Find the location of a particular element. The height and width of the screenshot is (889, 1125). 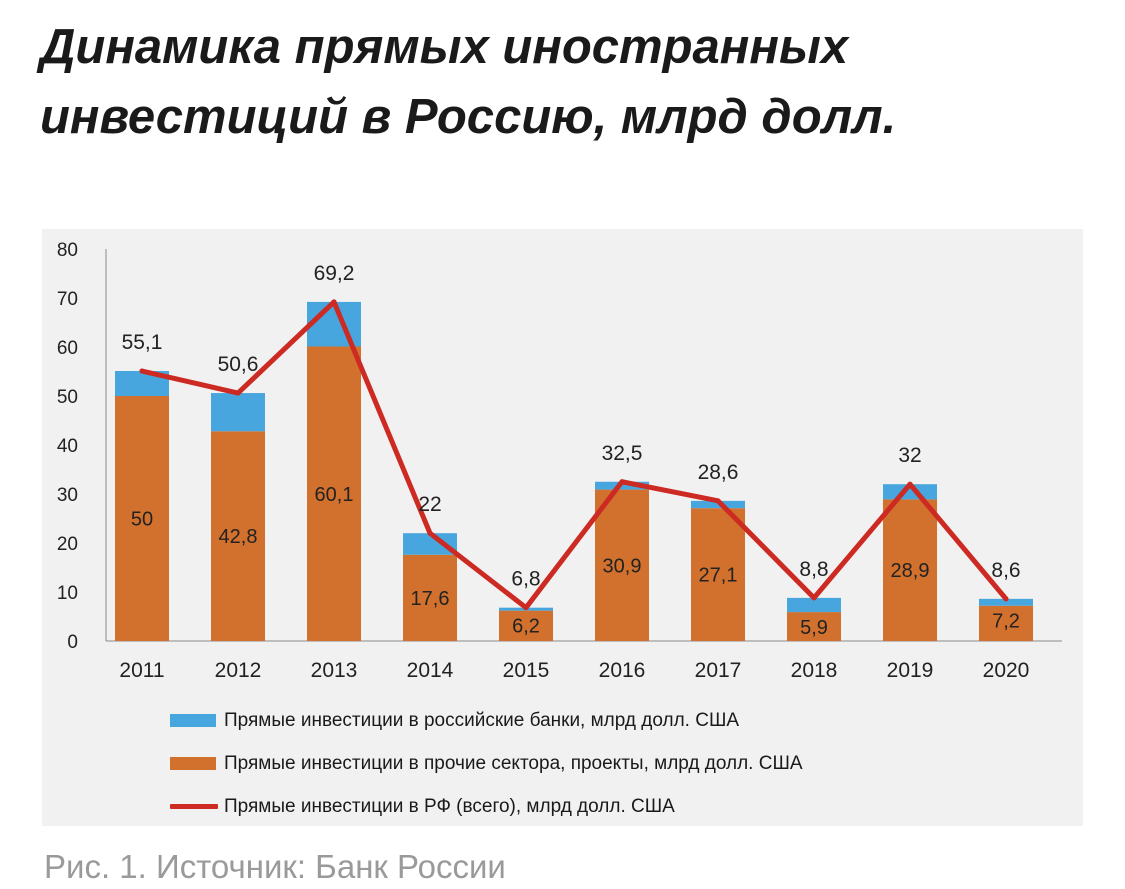

bar-data-label: 50 is located at coordinates (142, 520).